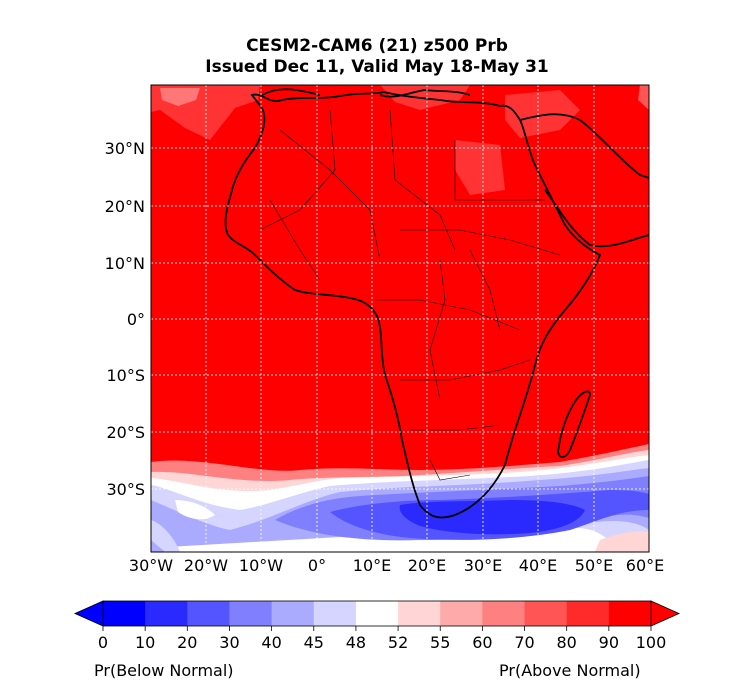 This screenshot has height=689, width=754. I want to click on colorbar-left-label: Pr(Below Normal), so click(164, 670).